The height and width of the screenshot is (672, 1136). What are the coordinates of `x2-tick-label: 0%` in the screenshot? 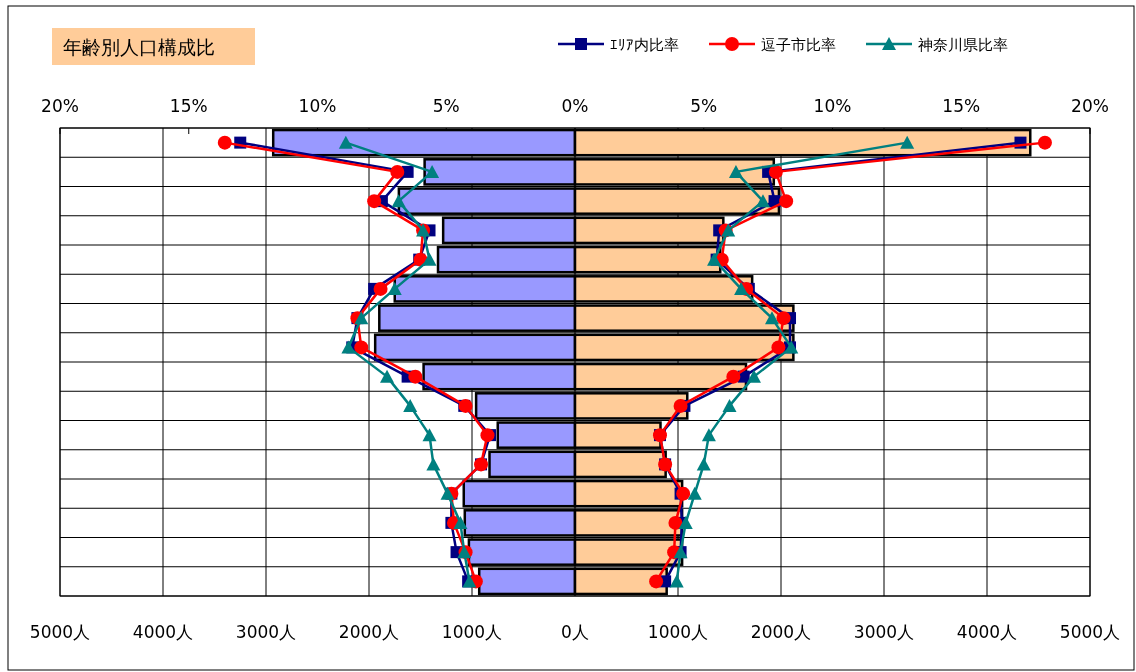 It's located at (575, 106).